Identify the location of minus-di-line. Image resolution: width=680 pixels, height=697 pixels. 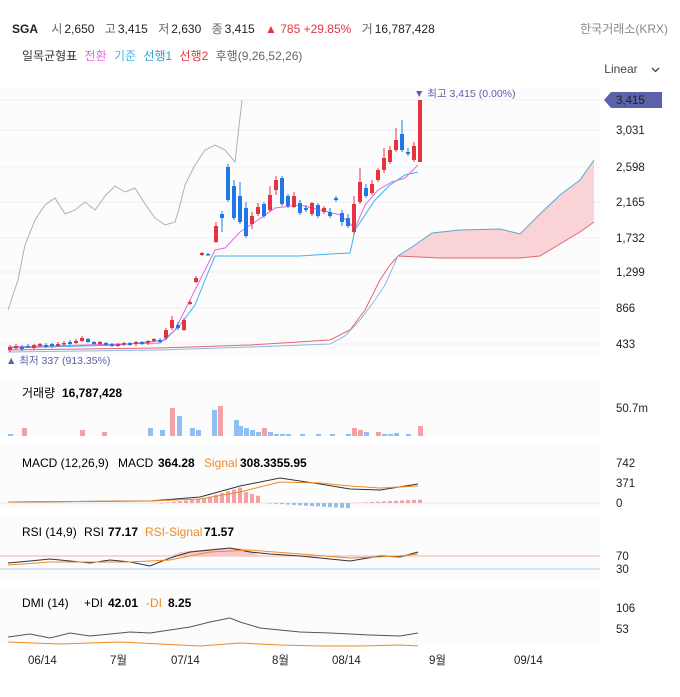
(213, 644).